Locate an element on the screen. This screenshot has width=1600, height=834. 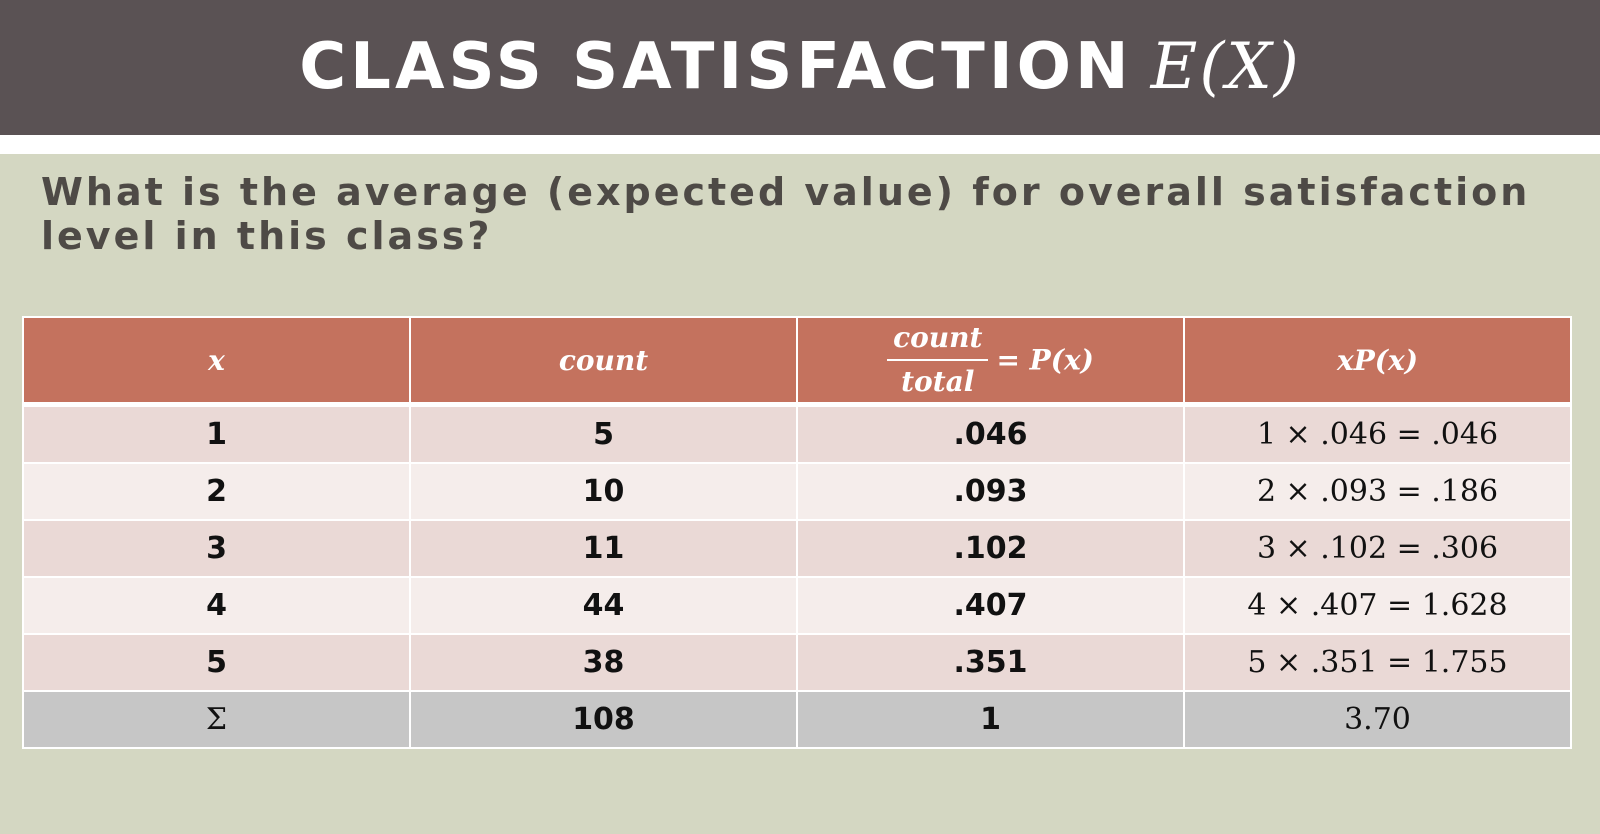
header-xpx: xP(x) is located at coordinates (1377, 361).